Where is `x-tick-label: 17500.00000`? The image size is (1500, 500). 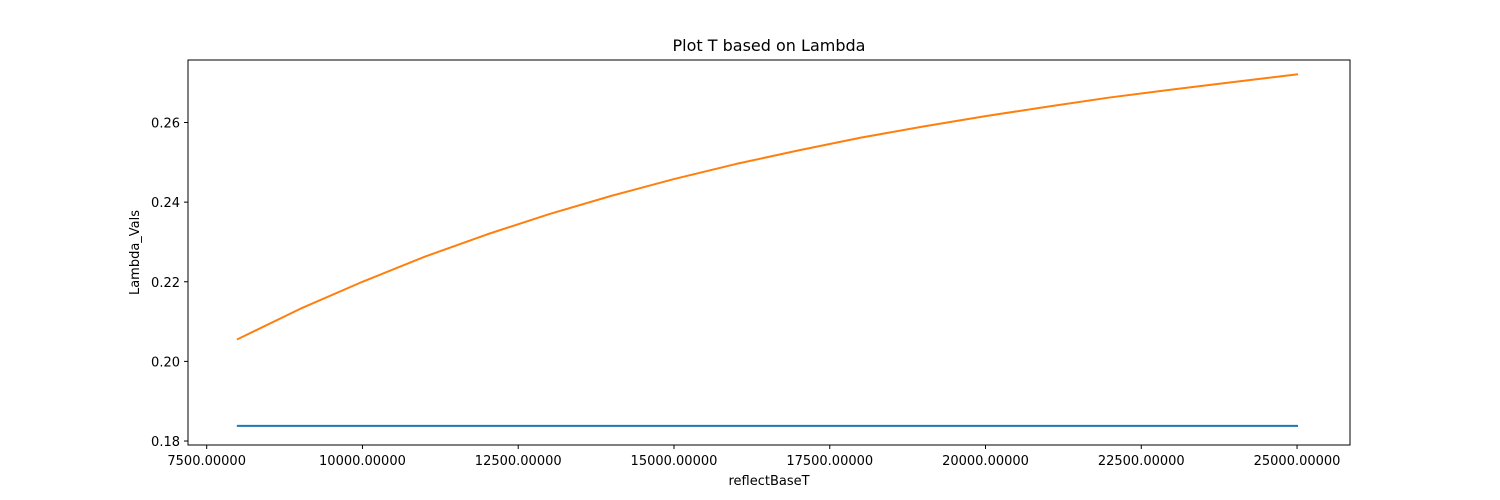
x-tick-label: 17500.00000 is located at coordinates (829, 461).